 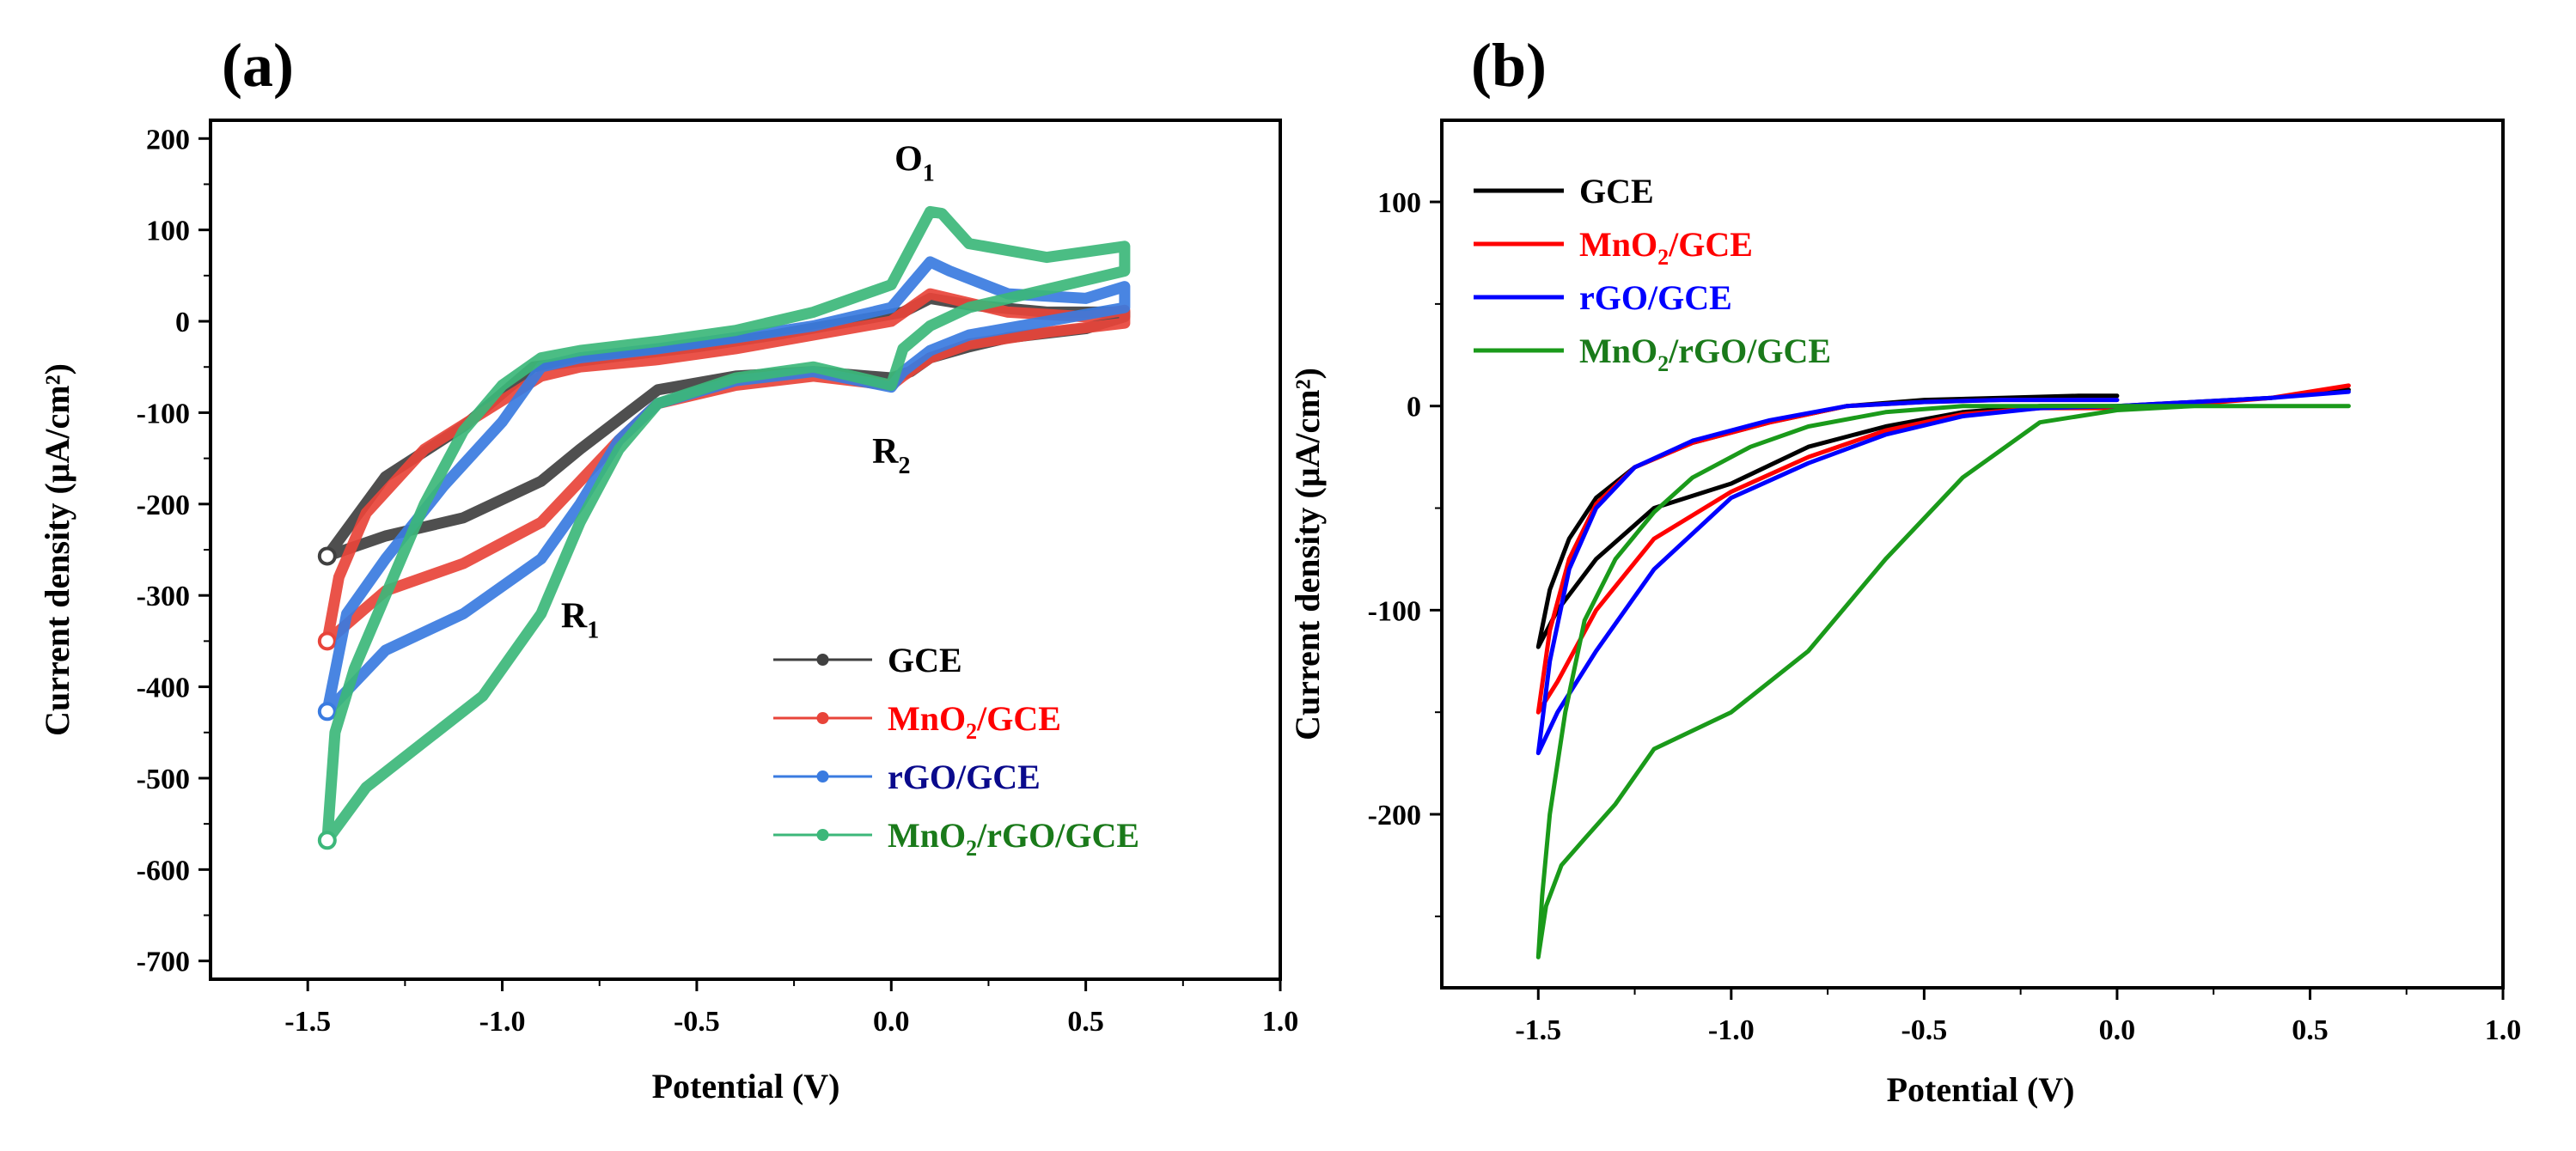 I want to click on chart-a-y-tick-label: -300, so click(x=163, y=596).